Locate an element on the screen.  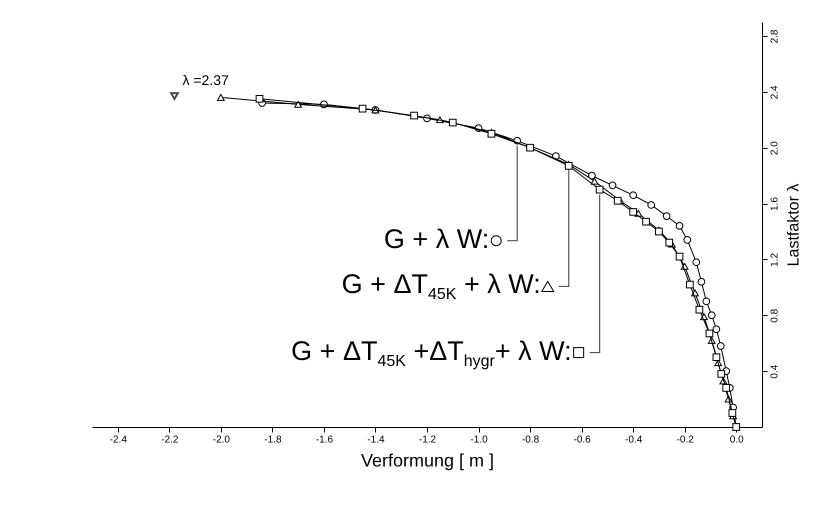
y-tick-label: 1.2 is located at coordinates (775, 259).